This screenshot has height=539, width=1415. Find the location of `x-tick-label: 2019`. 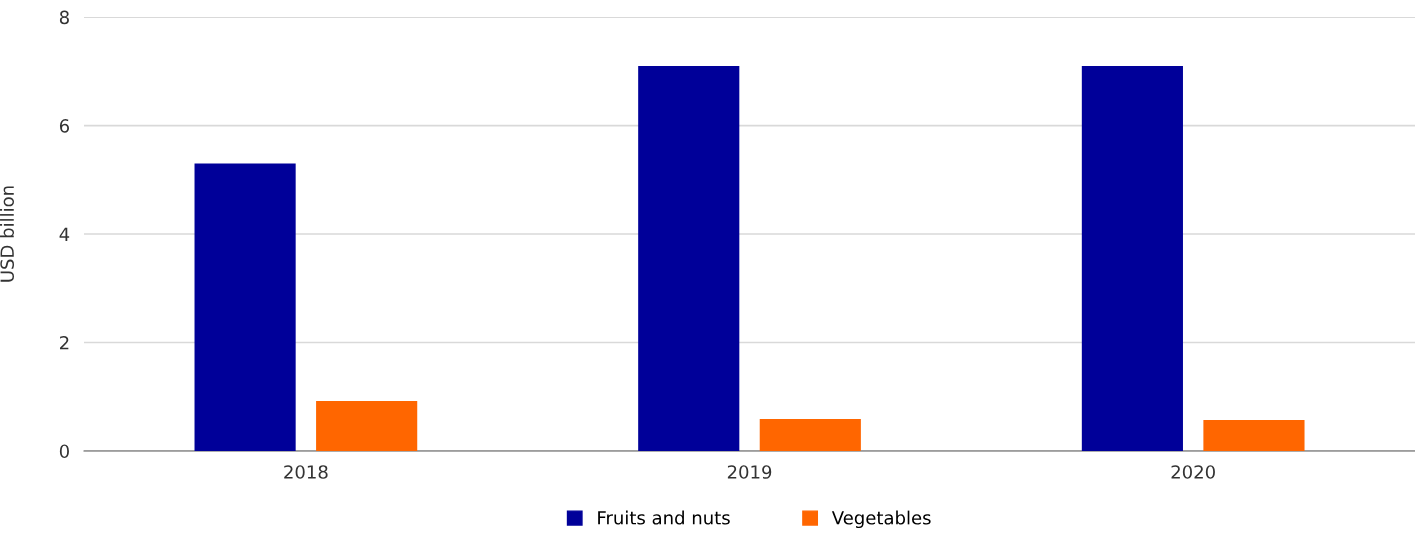

x-tick-label: 2019 is located at coordinates (749, 472).